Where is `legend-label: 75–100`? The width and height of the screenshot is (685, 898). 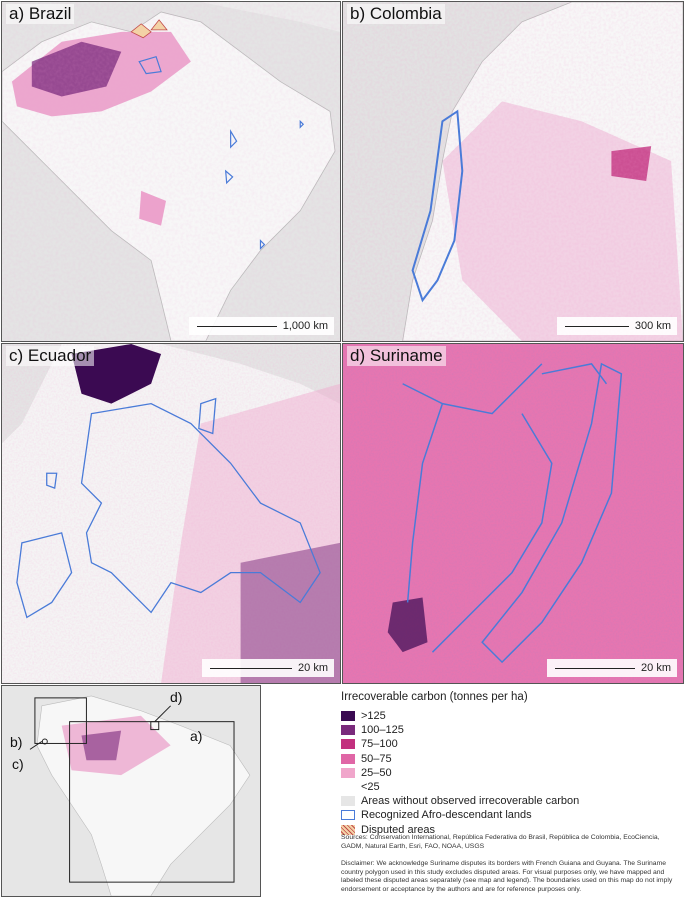 legend-label: 75–100 is located at coordinates (379, 744).